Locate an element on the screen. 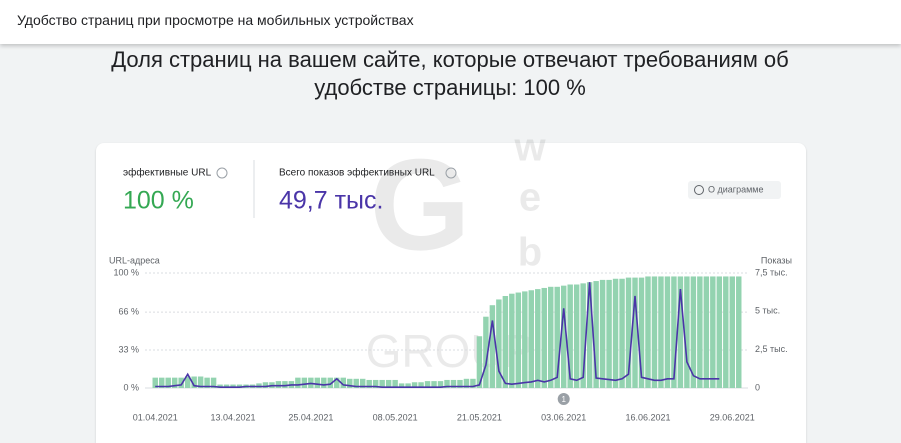  about-button is located at coordinates (734, 190).